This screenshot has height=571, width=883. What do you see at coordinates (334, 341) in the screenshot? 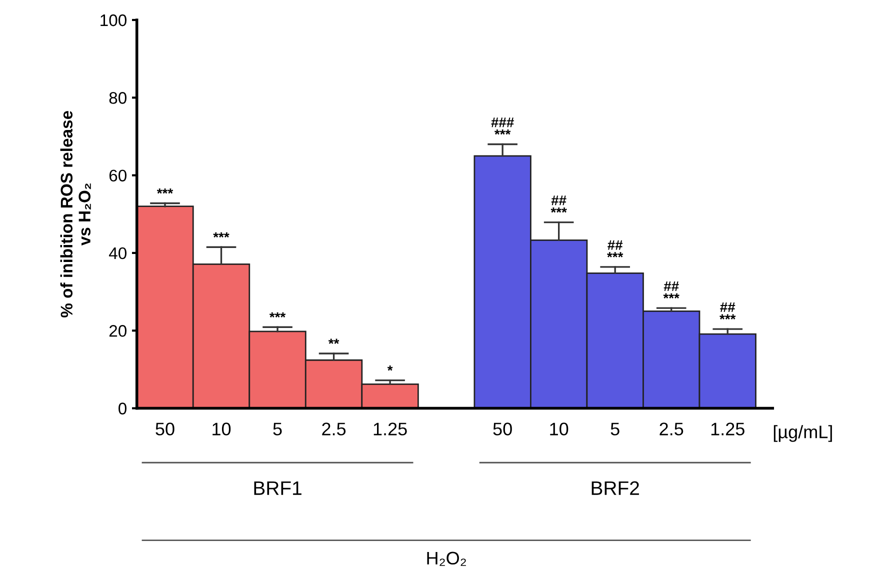
I see `data-label: **` at bounding box center [334, 341].